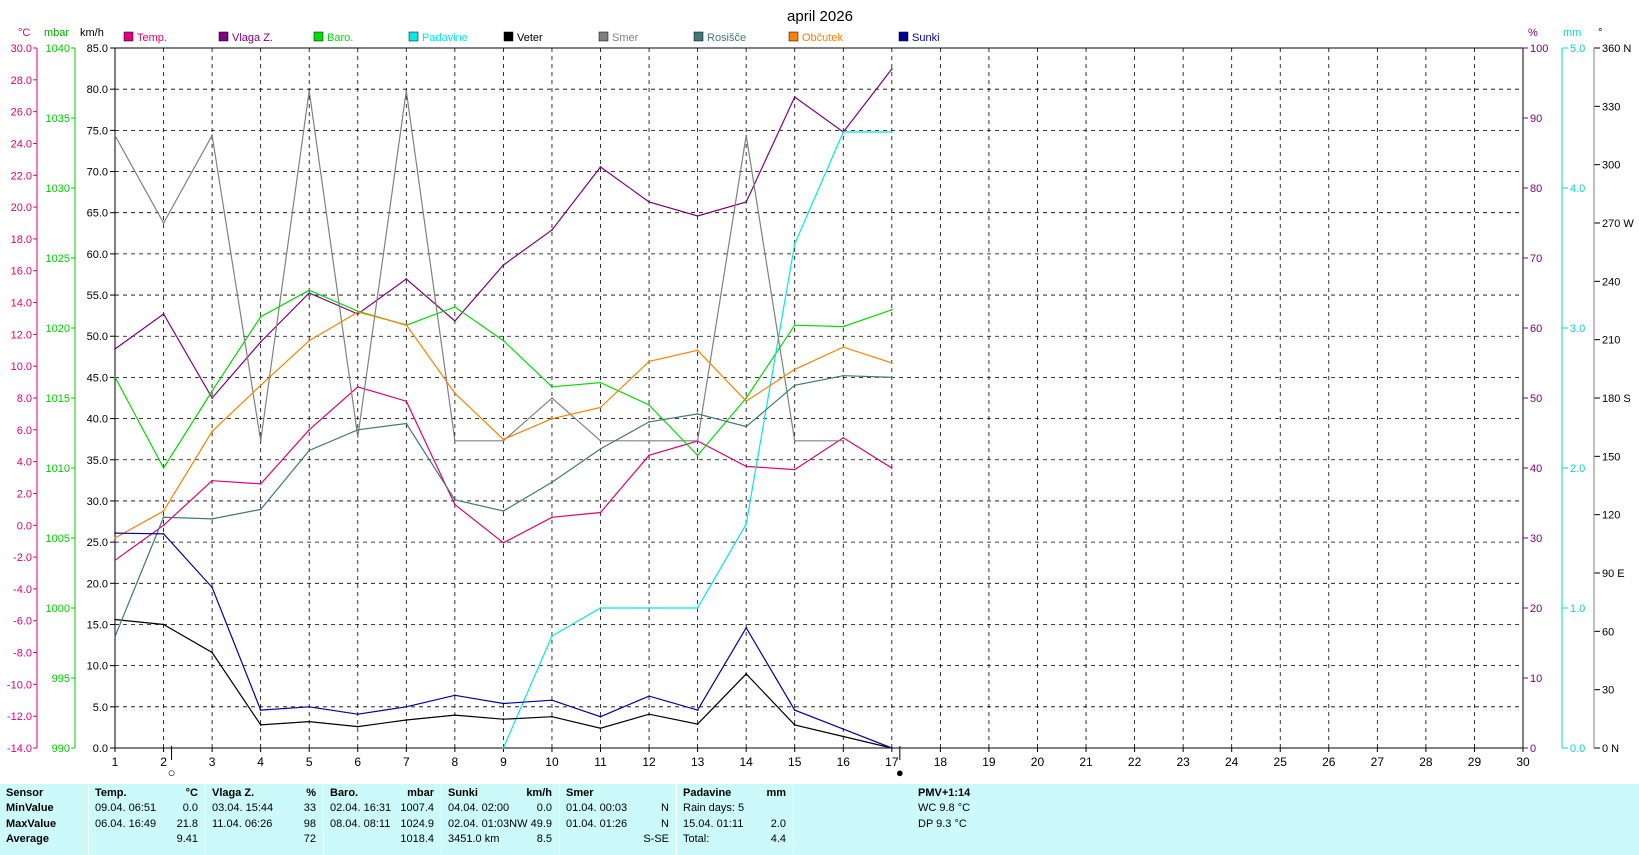  Describe the element at coordinates (97, 461) in the screenshot. I see `wind-axis-label: 35.0` at that location.